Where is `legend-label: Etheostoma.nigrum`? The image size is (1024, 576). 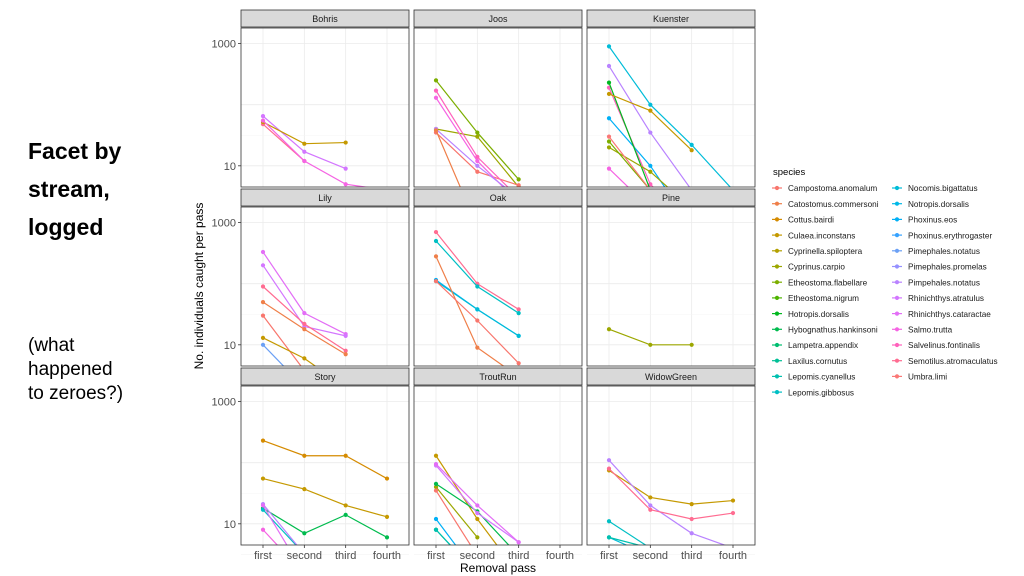
legend-label: Etheostoma.nigrum is located at coordinates (823, 298).